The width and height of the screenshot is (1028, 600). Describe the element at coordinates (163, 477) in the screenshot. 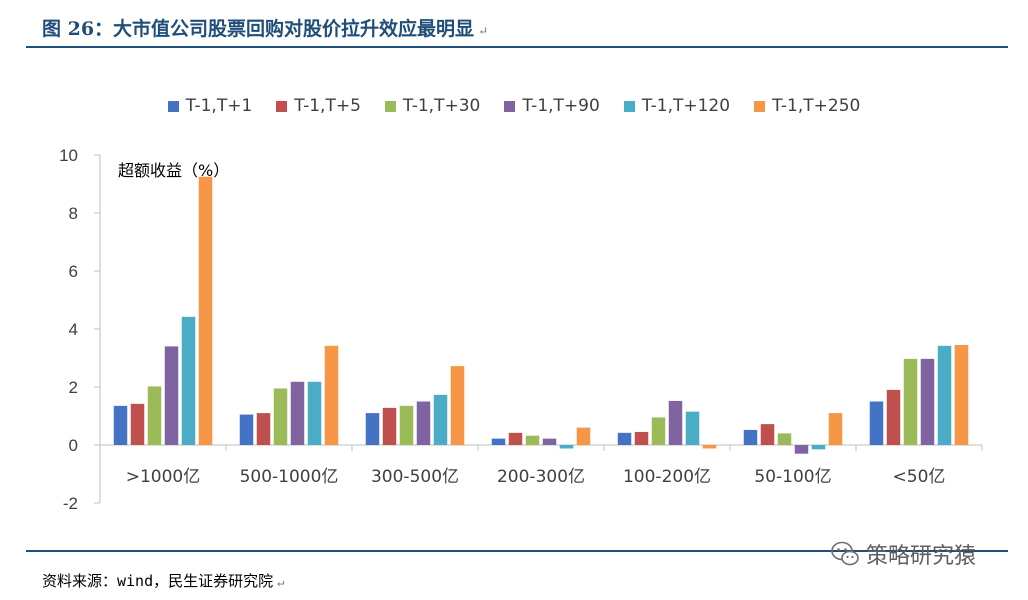

I see `x-tick-label: >1000亿` at that location.